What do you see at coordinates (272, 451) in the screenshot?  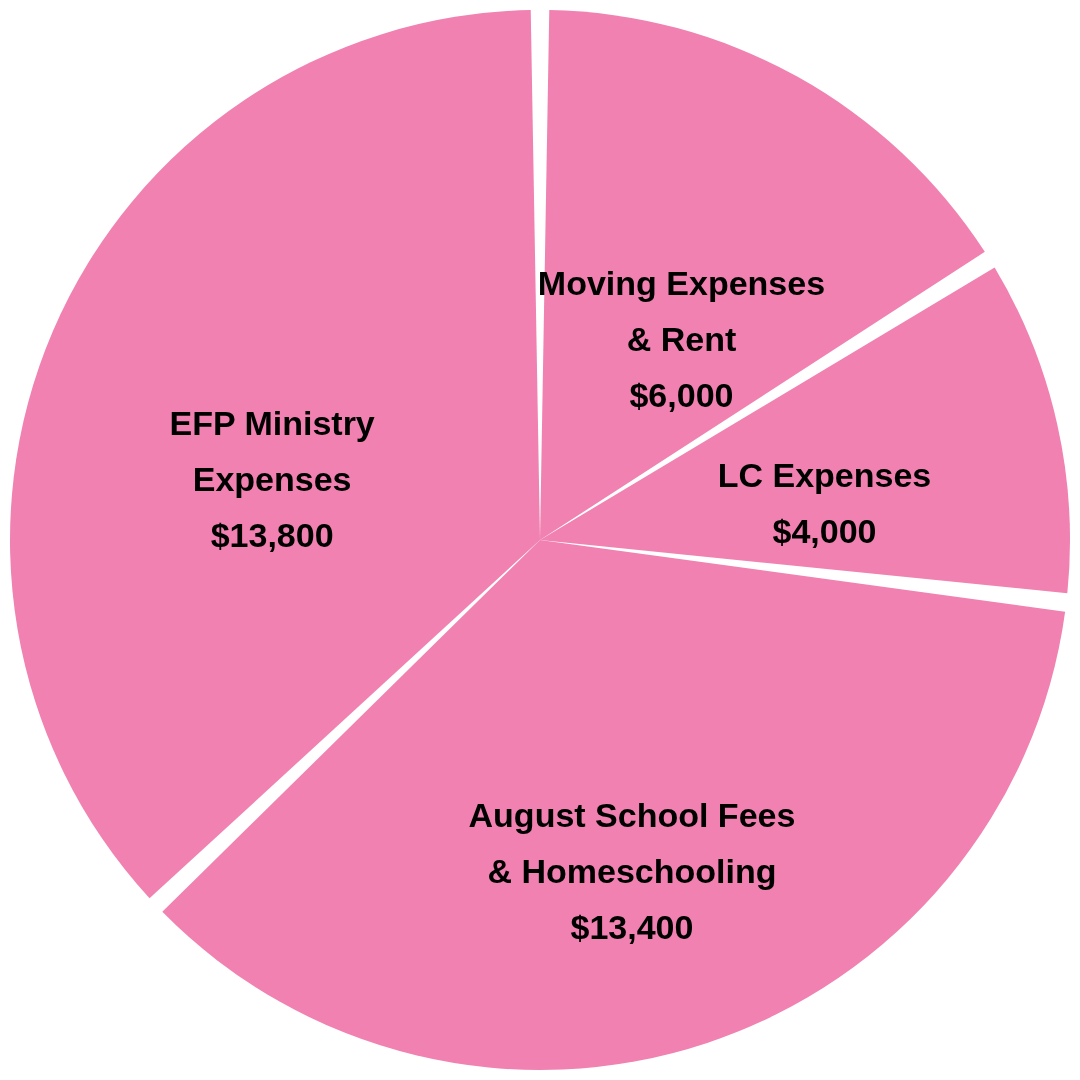 I see `slice-label: EFP Ministry Expenses` at bounding box center [272, 451].